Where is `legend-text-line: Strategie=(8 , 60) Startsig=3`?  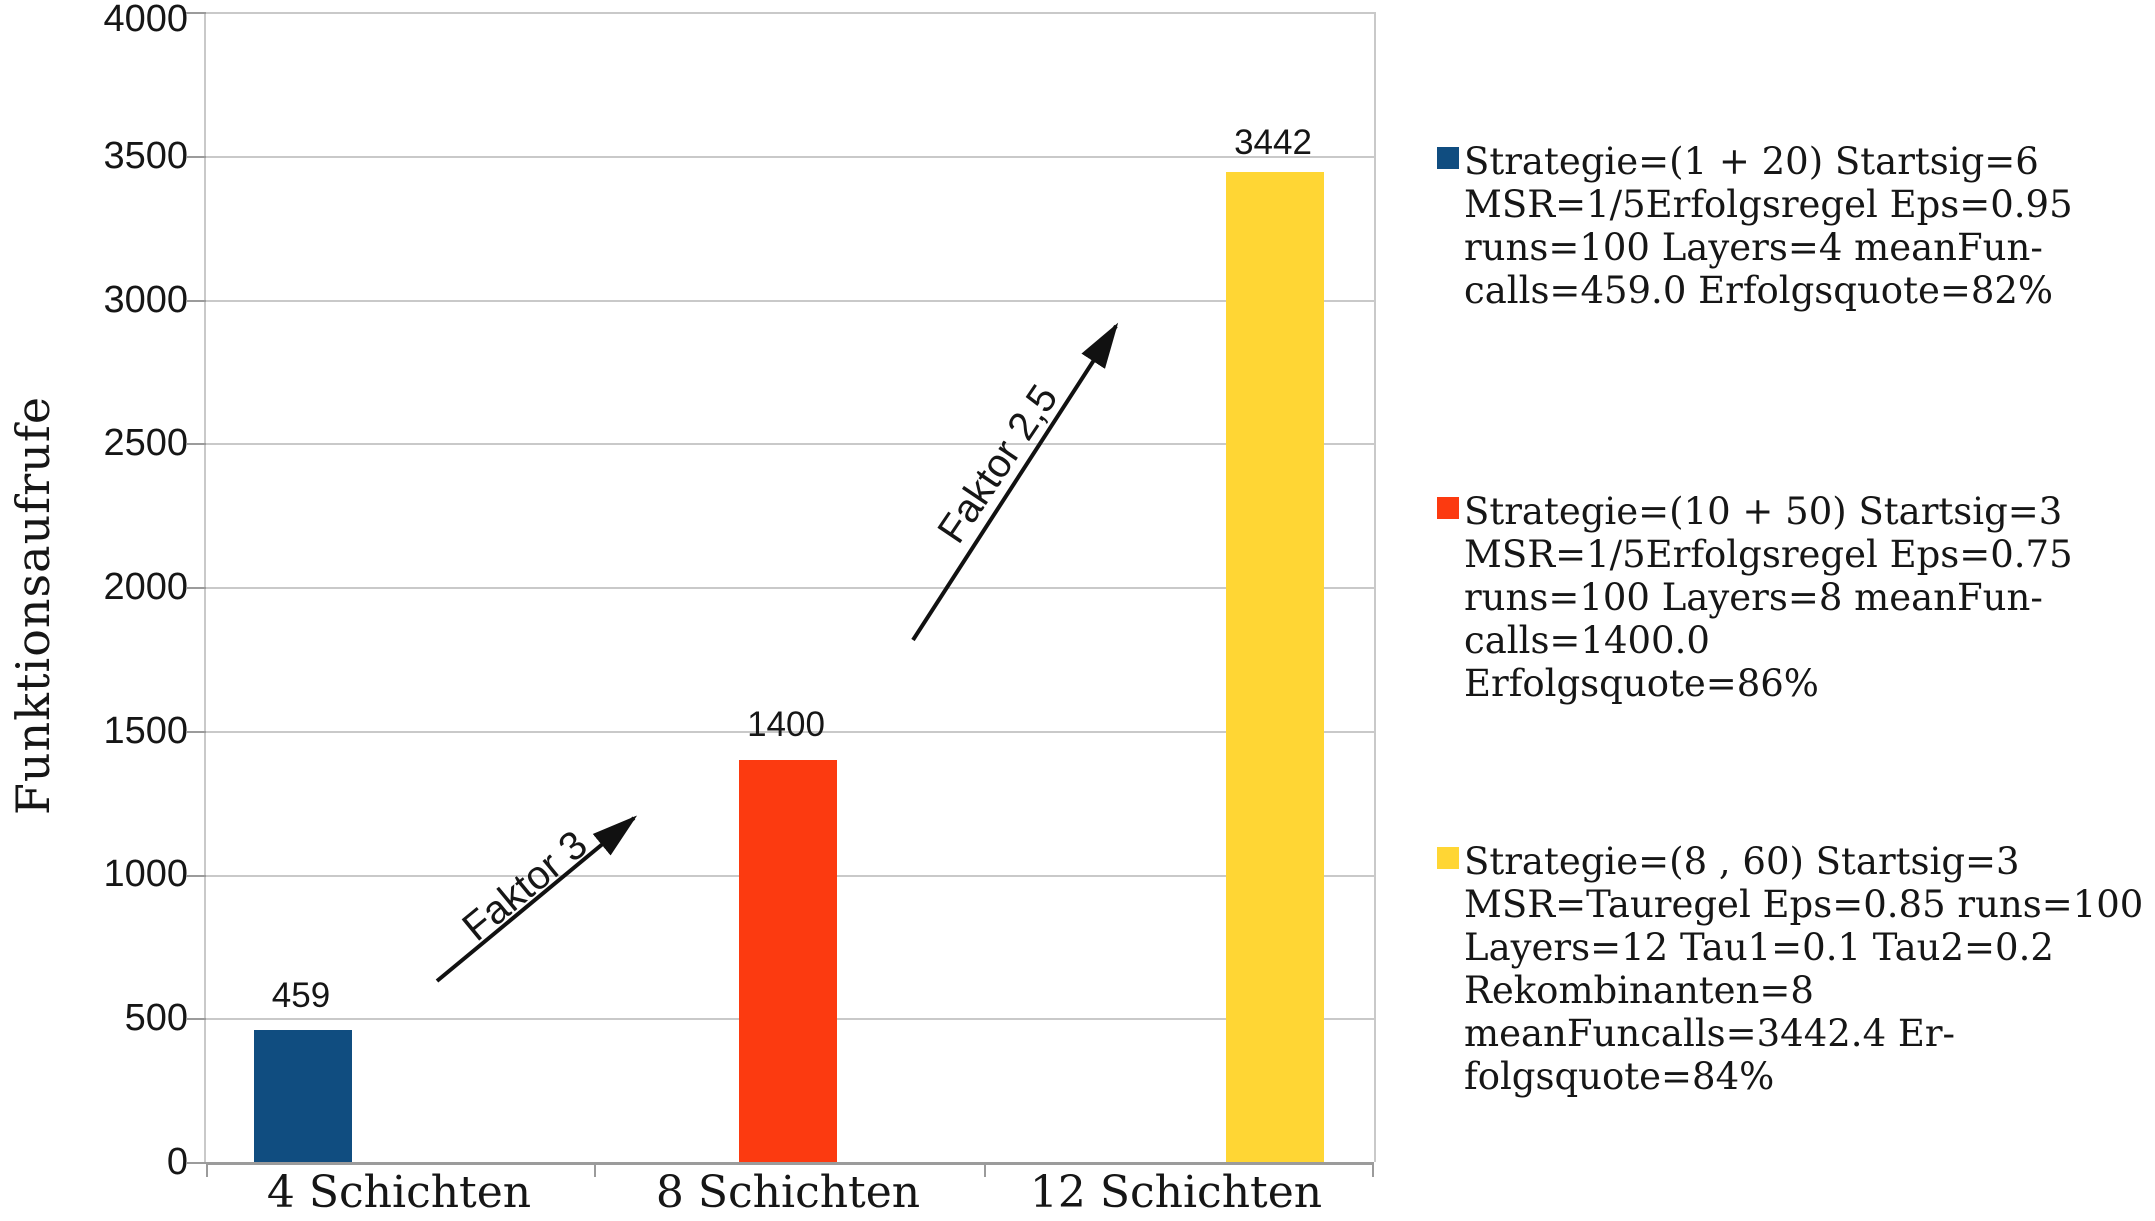
legend-text-line: Strategie=(8 , 60) Startsig=3 is located at coordinates (1742, 861).